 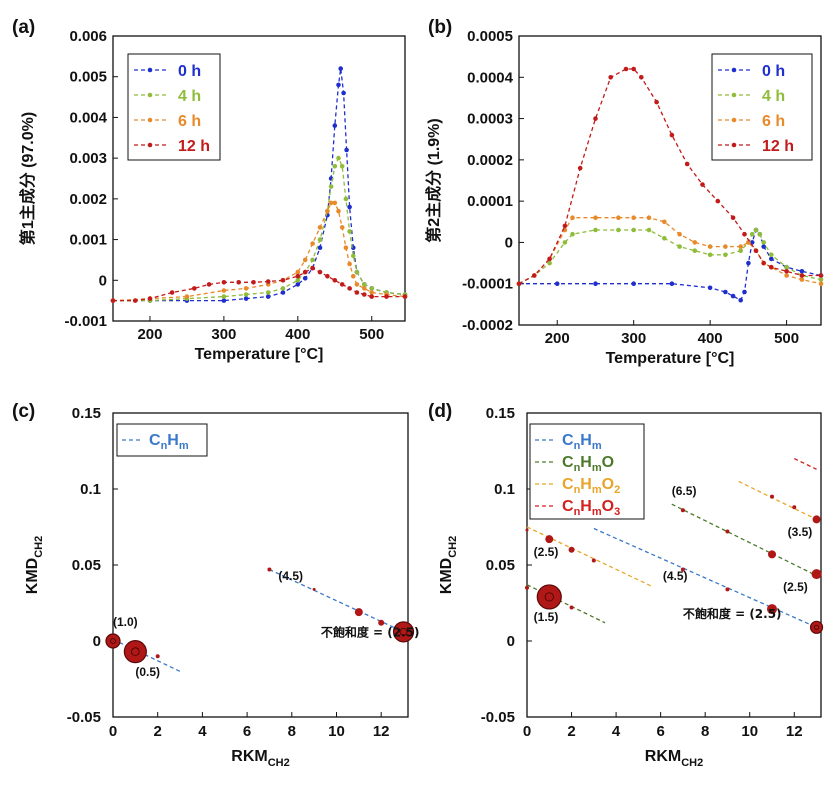 I want to click on series-4h, so click(x=259, y=229).